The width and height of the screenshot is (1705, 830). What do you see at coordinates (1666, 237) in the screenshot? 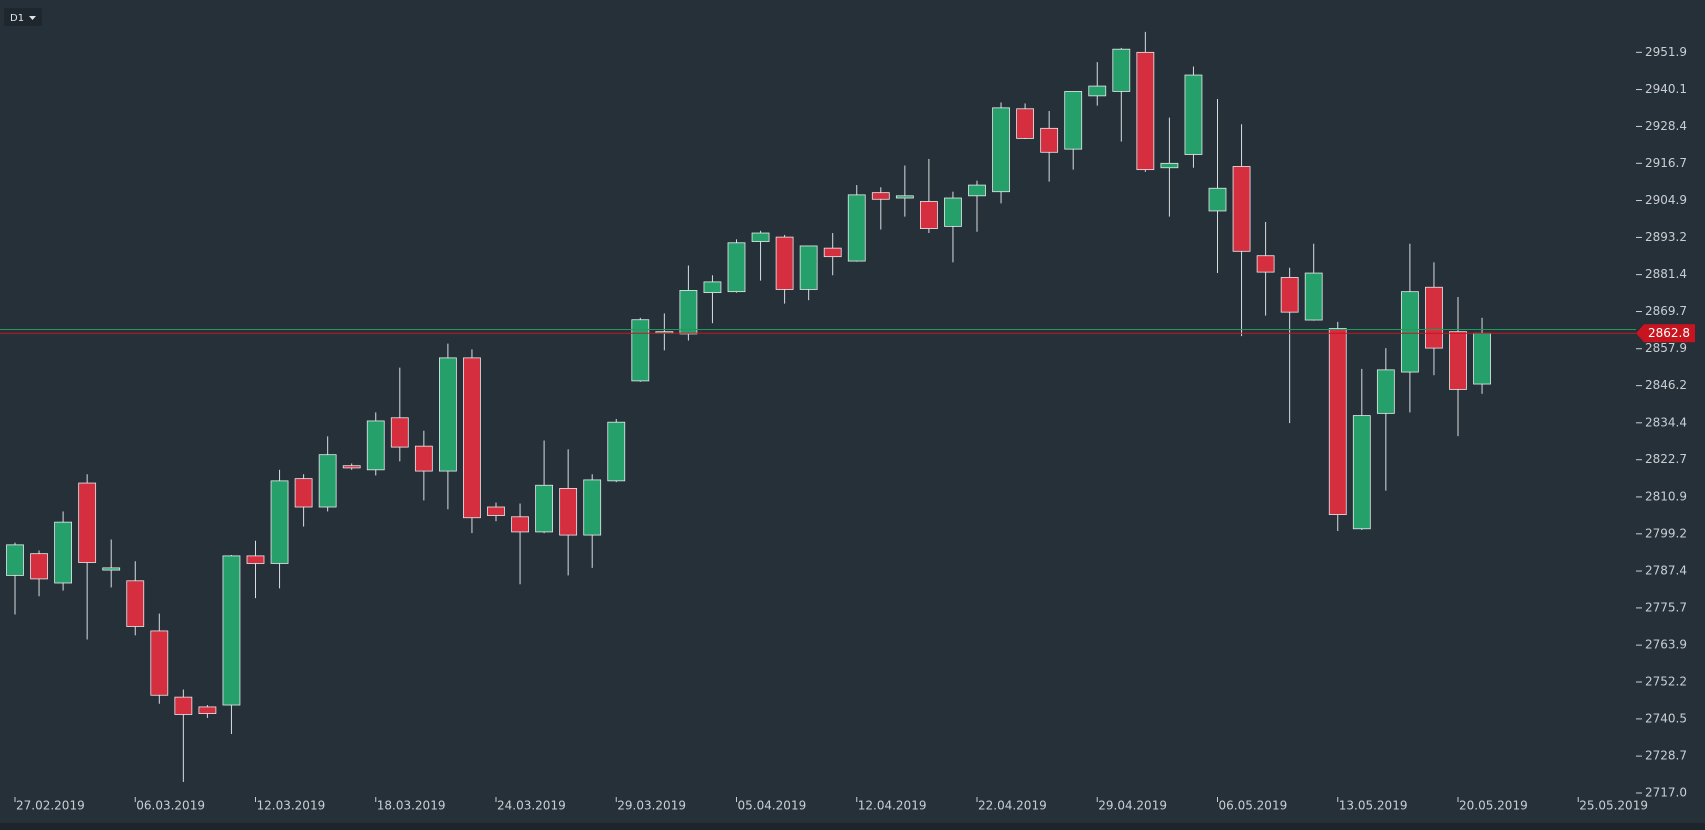
I see `y-tick-label: 2893.2` at bounding box center [1666, 237].